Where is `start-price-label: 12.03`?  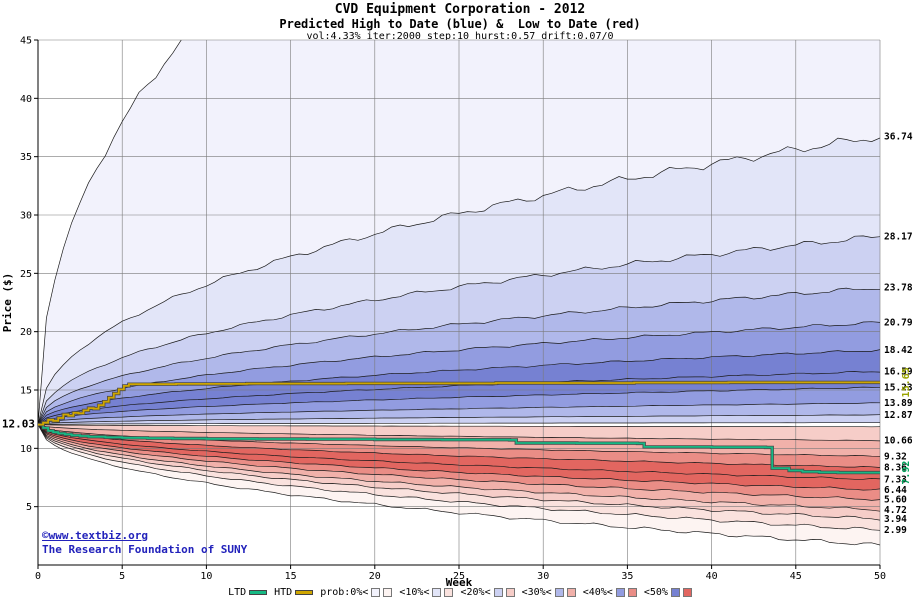 start-price-label: 12.03 is located at coordinates (18, 424).